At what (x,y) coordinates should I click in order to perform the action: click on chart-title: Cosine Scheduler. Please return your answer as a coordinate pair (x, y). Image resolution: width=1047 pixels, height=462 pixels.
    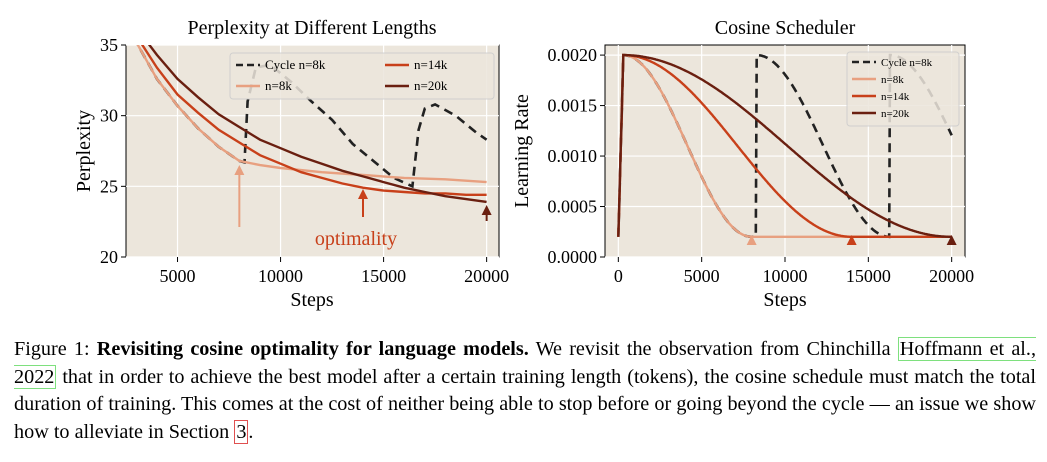
    Looking at the image, I should click on (785, 28).